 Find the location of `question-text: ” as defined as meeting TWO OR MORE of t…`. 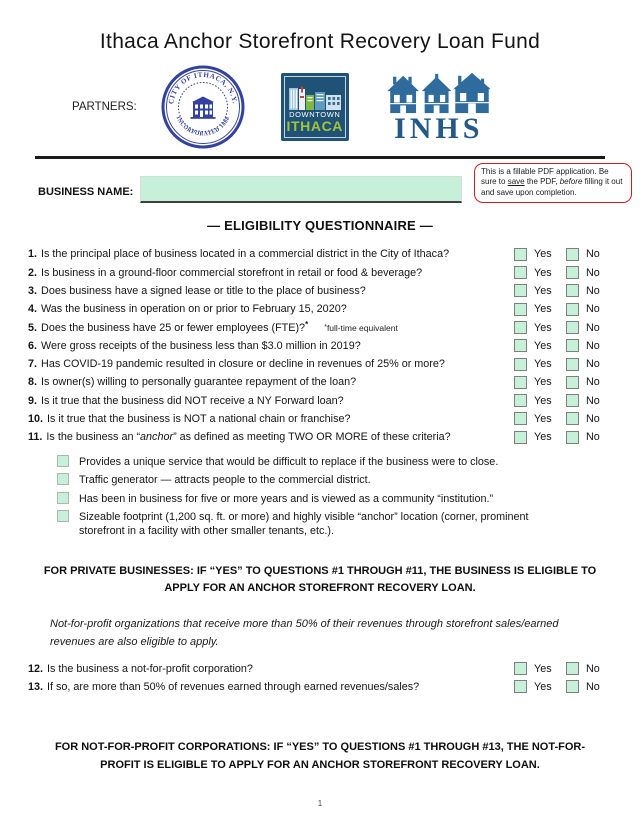

question-text: ” as defined as meeting TWO OR MORE of t… is located at coordinates (312, 437).